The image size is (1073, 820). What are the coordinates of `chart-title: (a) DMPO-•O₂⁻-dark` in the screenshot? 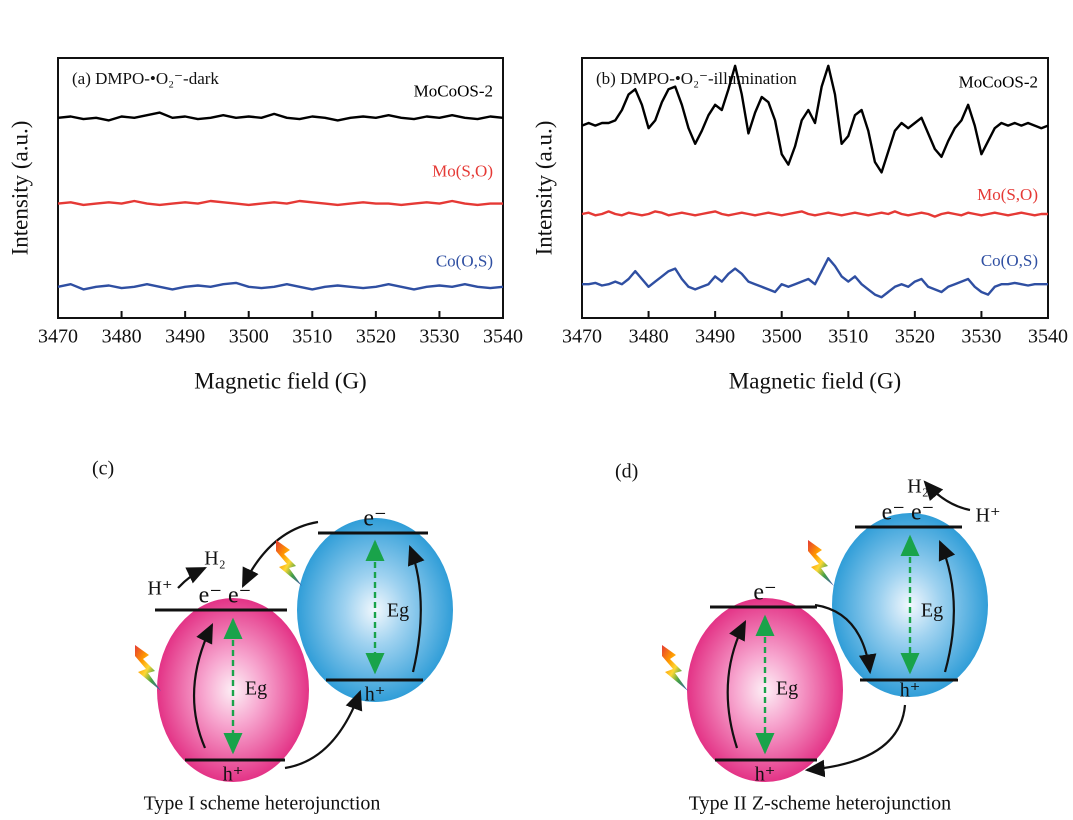 It's located at (145, 78).